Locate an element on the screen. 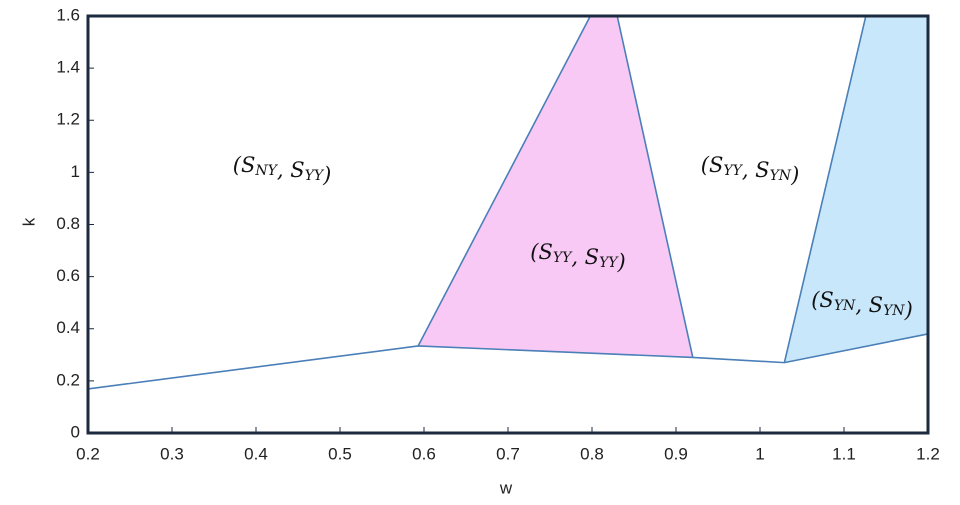 The width and height of the screenshot is (960, 505). x-tick-label: 0.5 is located at coordinates (340, 453).